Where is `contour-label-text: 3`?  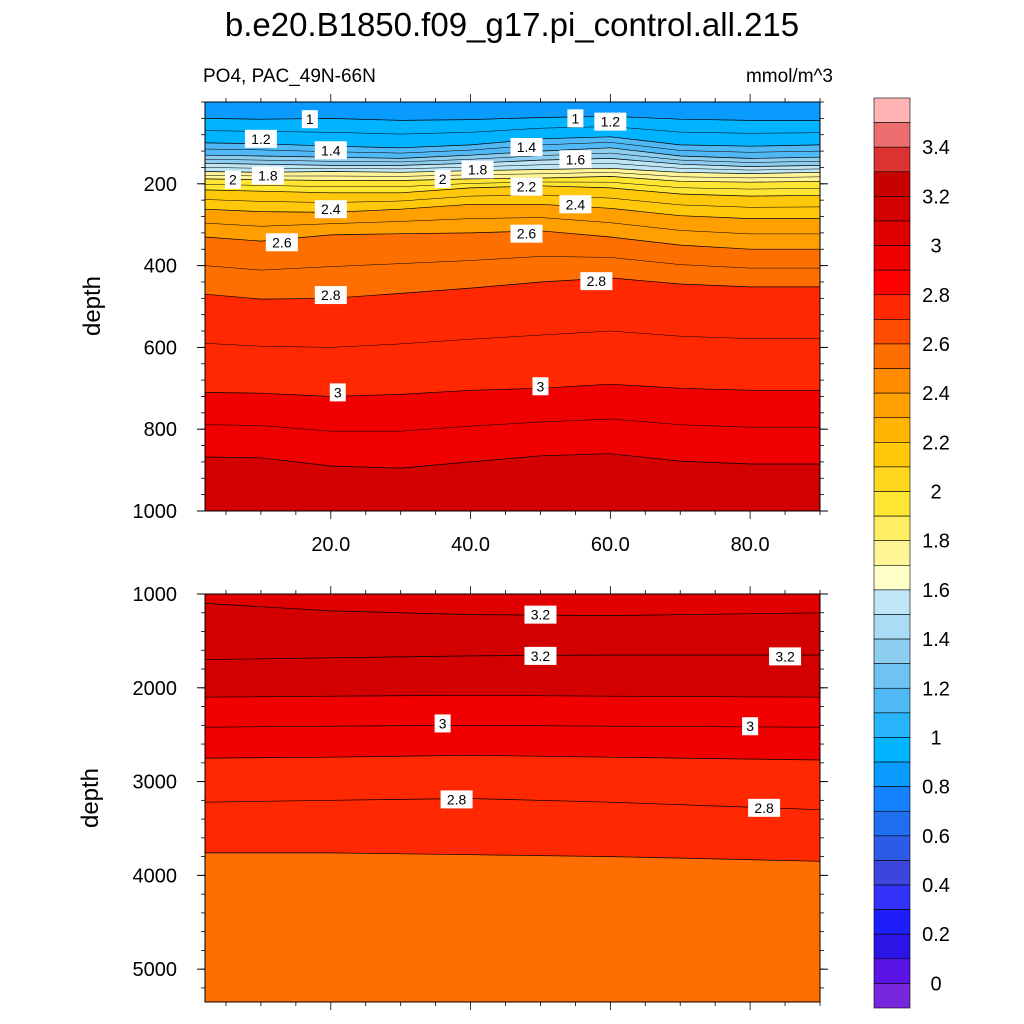
contour-label-text: 3 is located at coordinates (541, 386).